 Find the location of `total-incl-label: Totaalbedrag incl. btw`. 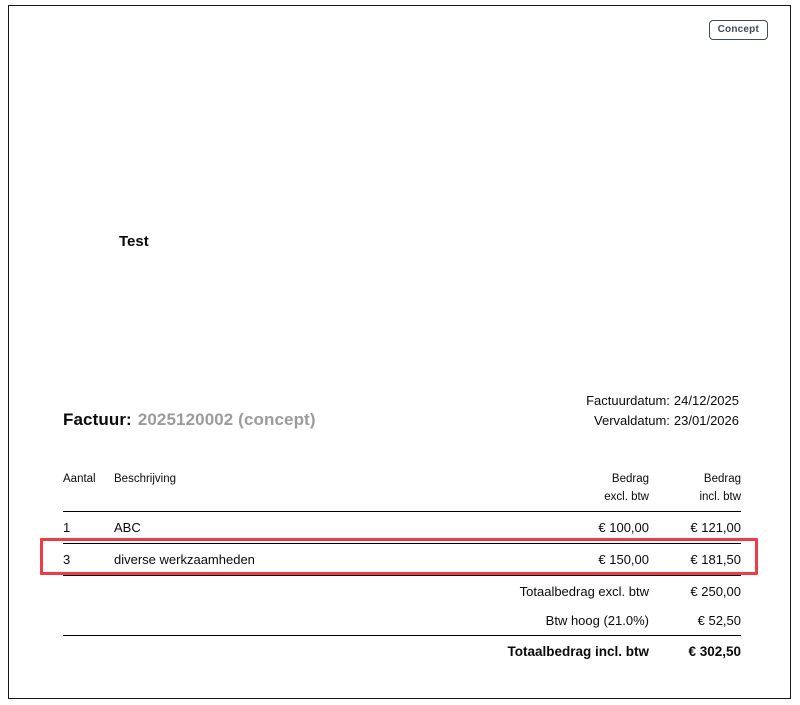

total-incl-label: Totaalbedrag incl. btw is located at coordinates (578, 651).